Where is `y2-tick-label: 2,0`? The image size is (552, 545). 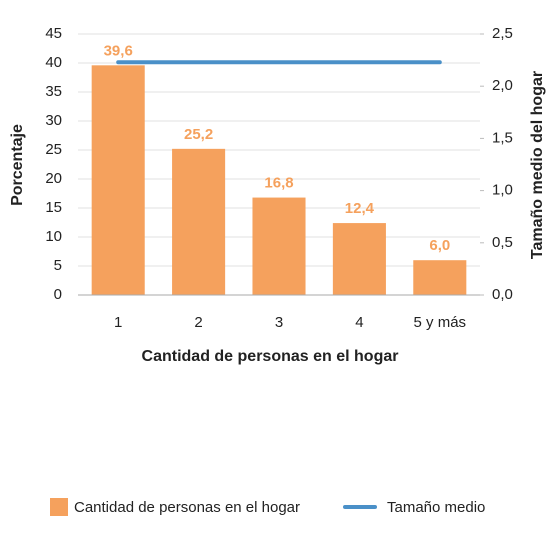
y2-tick-label: 2,0 is located at coordinates (502, 85).